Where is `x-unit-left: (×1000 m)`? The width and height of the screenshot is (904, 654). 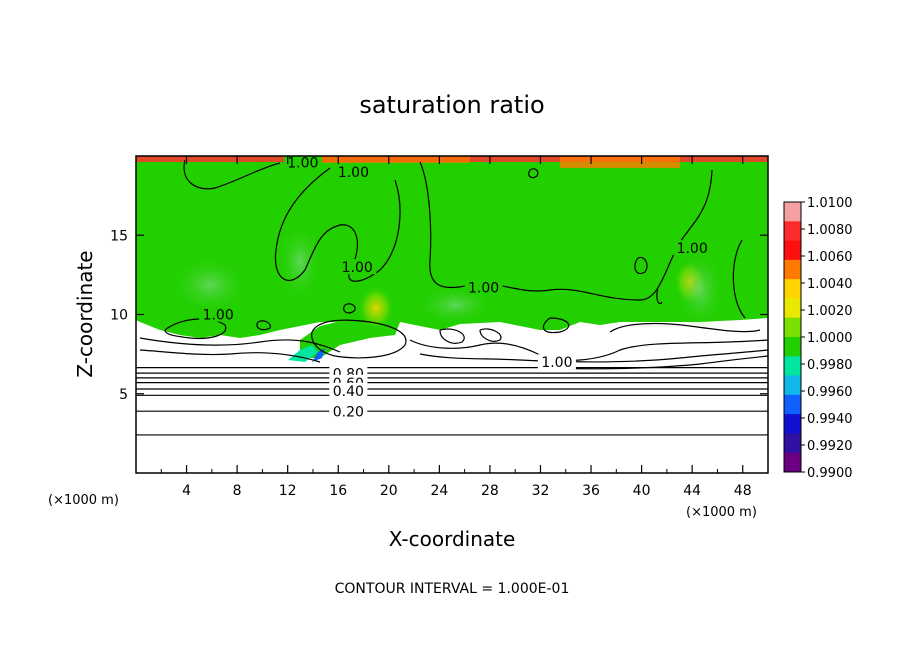
x-unit-left: (×1000 m) is located at coordinates (83, 500).